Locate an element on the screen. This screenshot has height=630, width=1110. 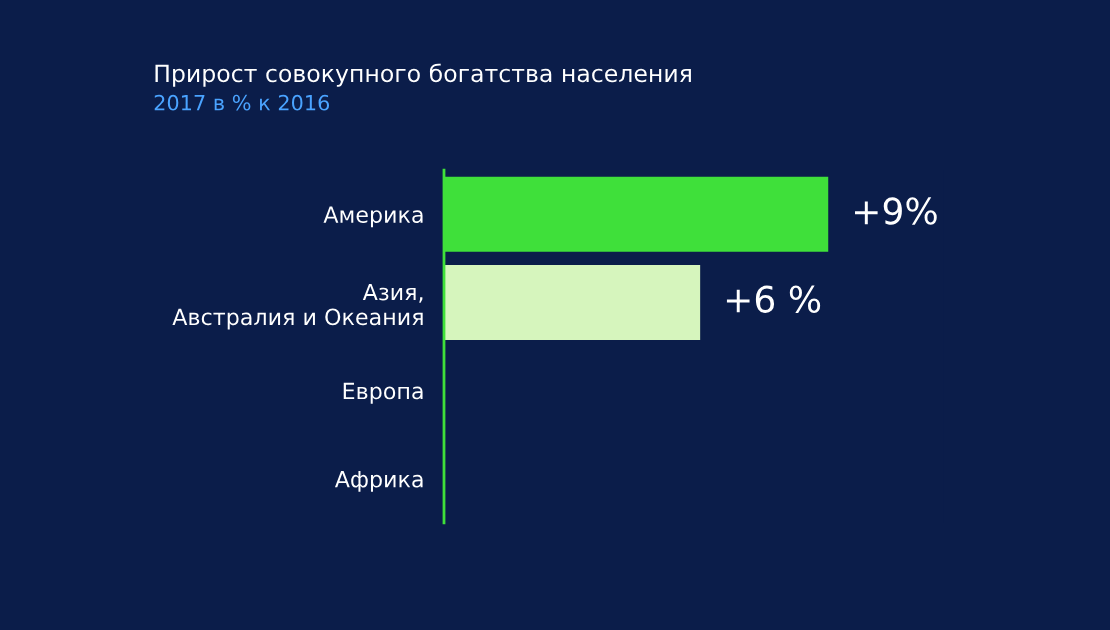
y-tick-label: Америка is located at coordinates (373, 217).